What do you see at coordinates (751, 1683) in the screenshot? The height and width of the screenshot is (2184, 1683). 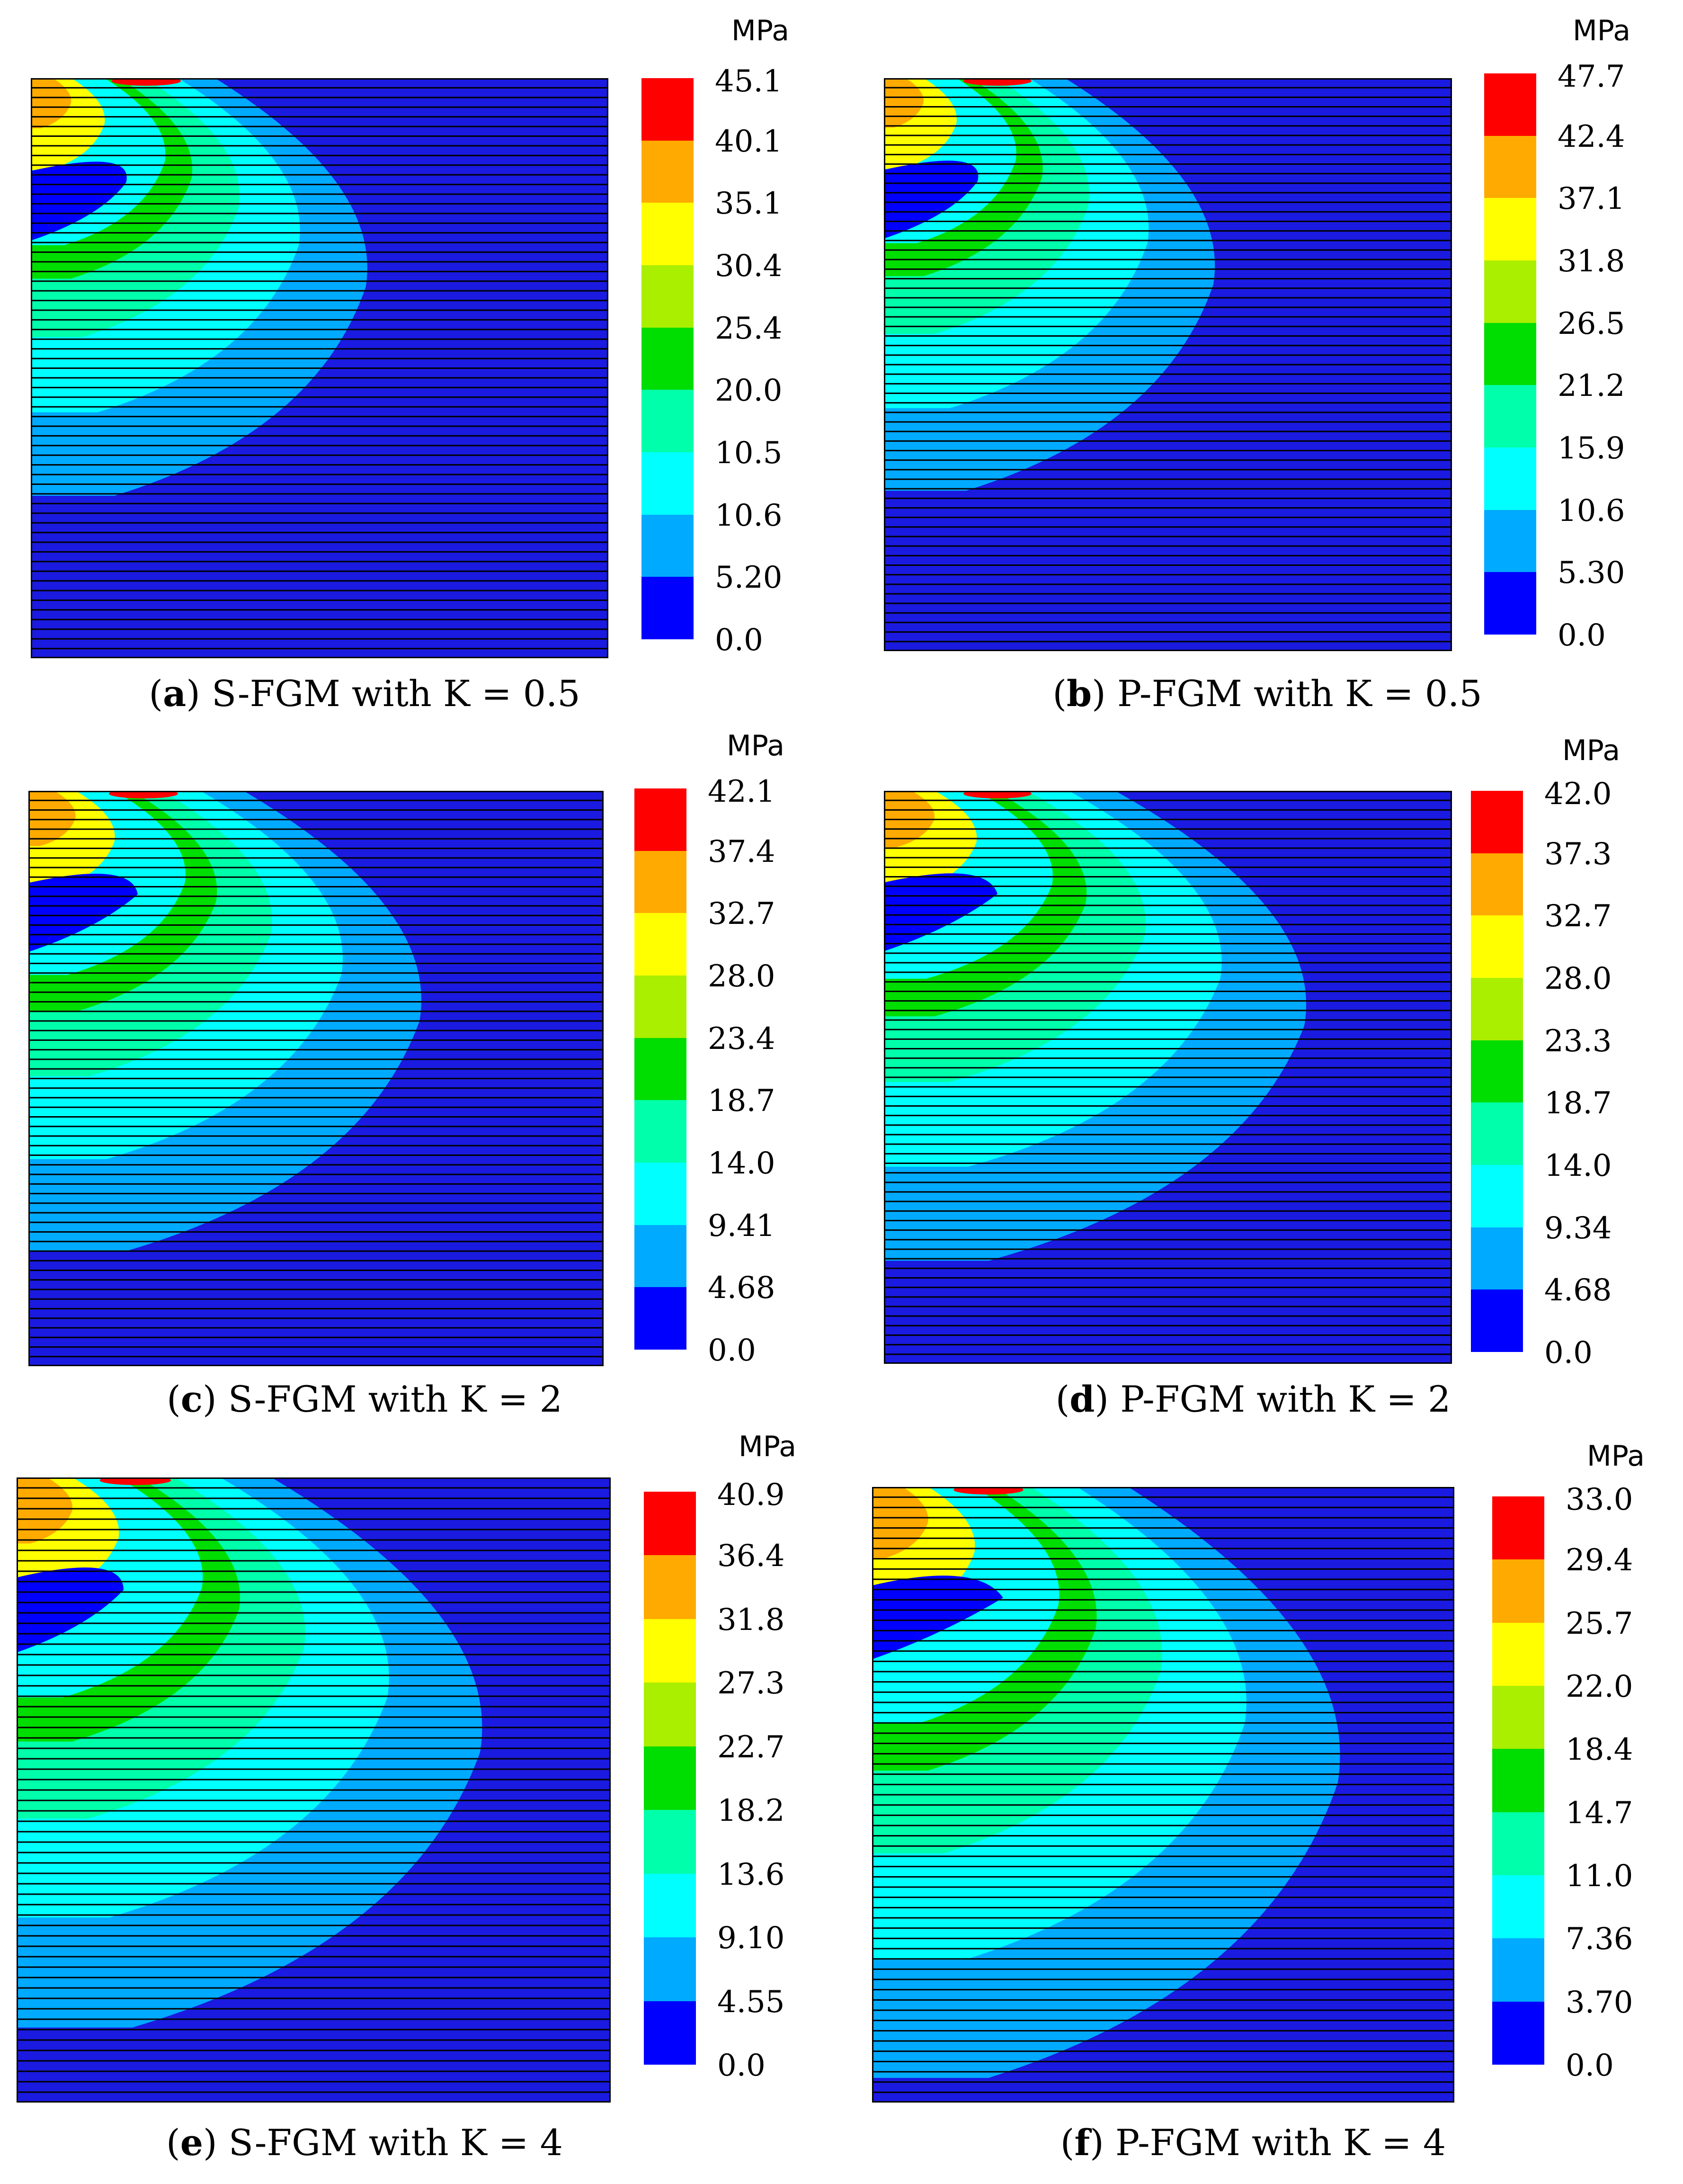 I see `legend-tick-label: 27.3` at bounding box center [751, 1683].